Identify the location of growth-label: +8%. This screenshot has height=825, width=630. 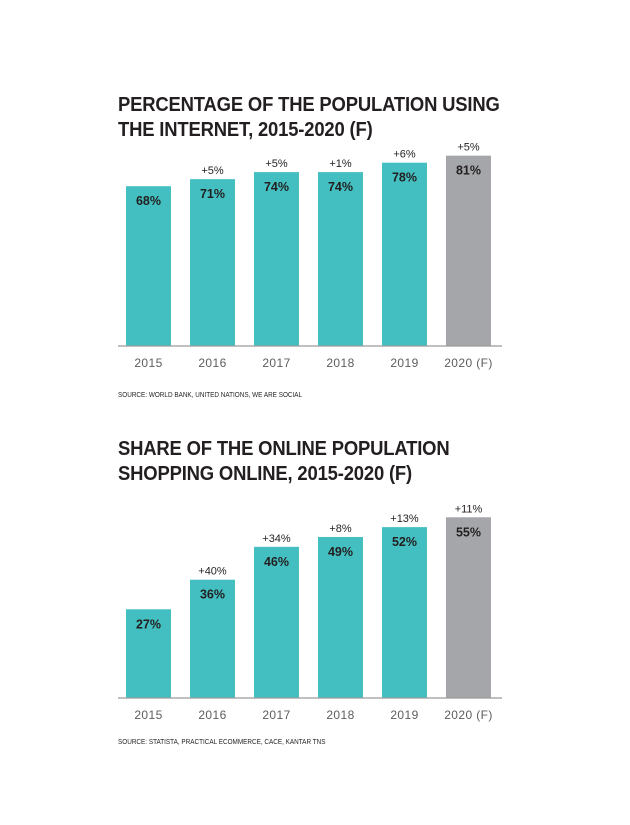
(340, 529).